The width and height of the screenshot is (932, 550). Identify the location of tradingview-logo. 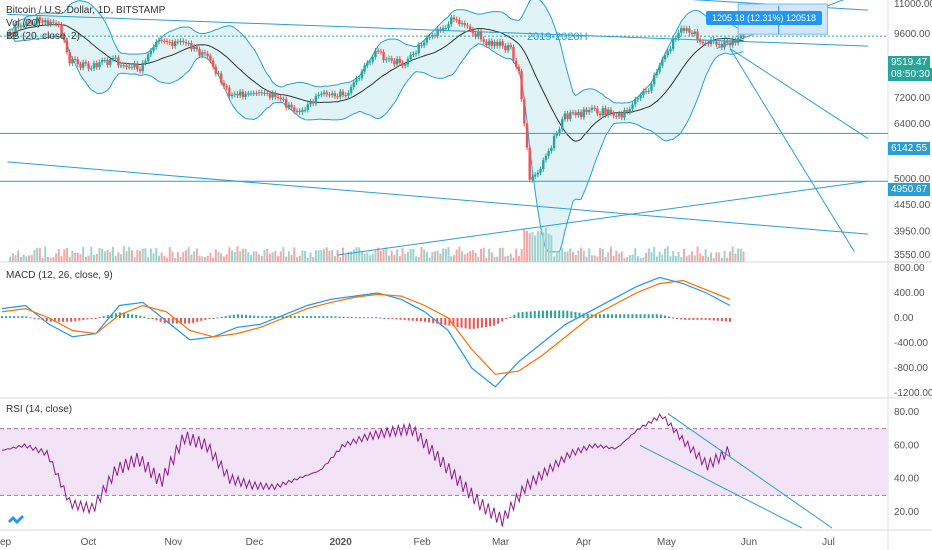
(16, 518).